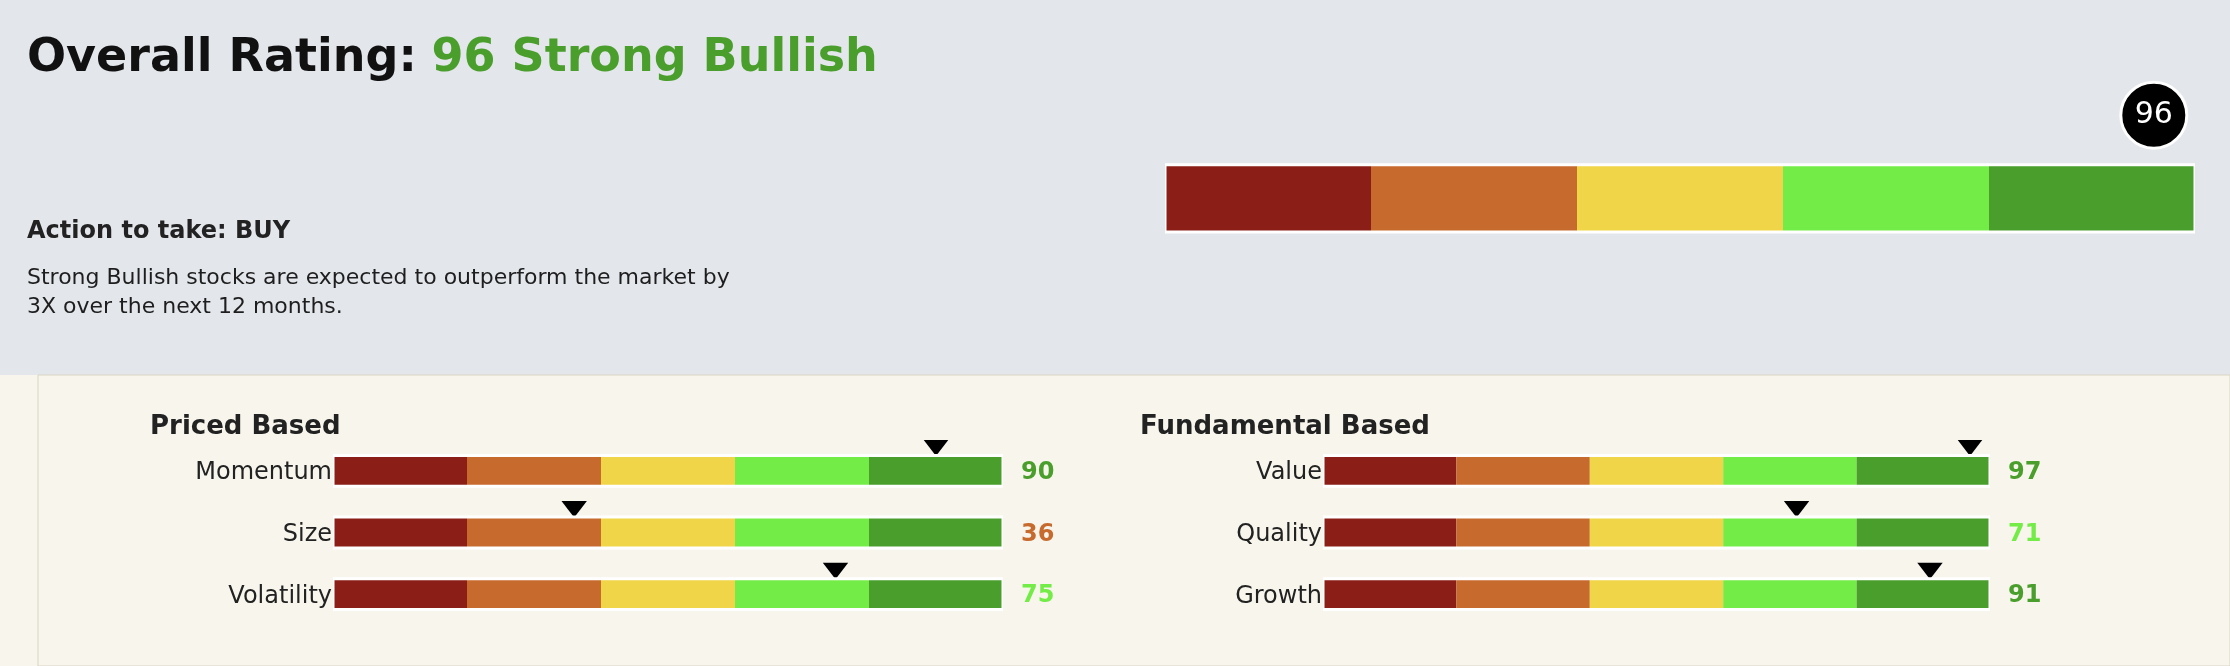 The height and width of the screenshot is (666, 2230). I want to click on category-label: Value, so click(1289, 471).